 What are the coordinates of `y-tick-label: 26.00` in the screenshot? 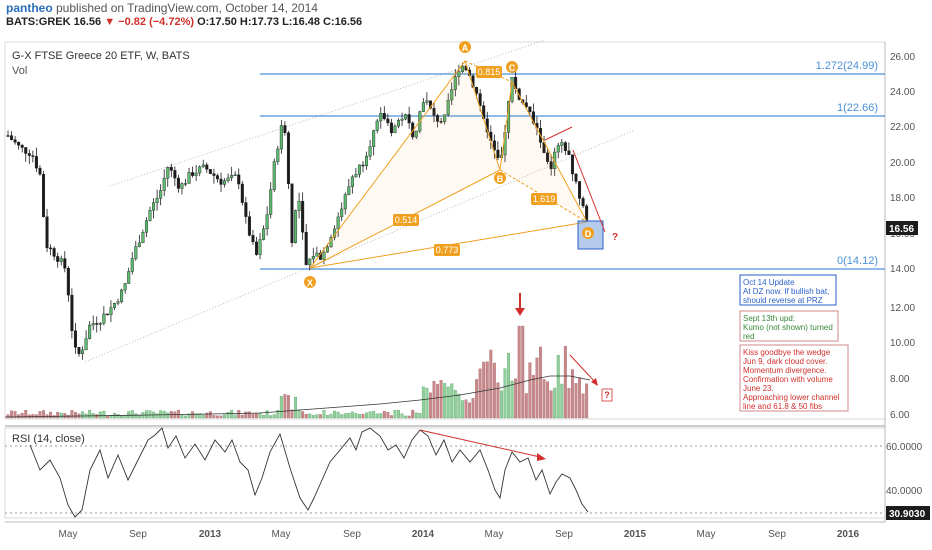 It's located at (902, 57).